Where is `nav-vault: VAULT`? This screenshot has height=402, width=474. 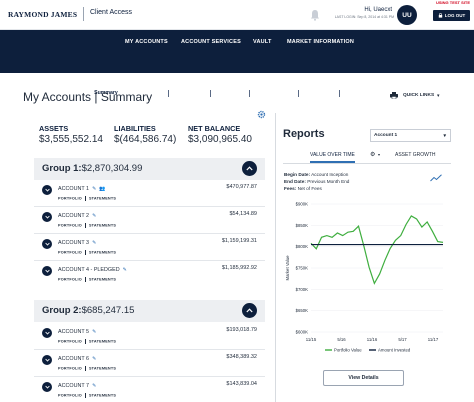
nav-vault: VAULT is located at coordinates (262, 42).